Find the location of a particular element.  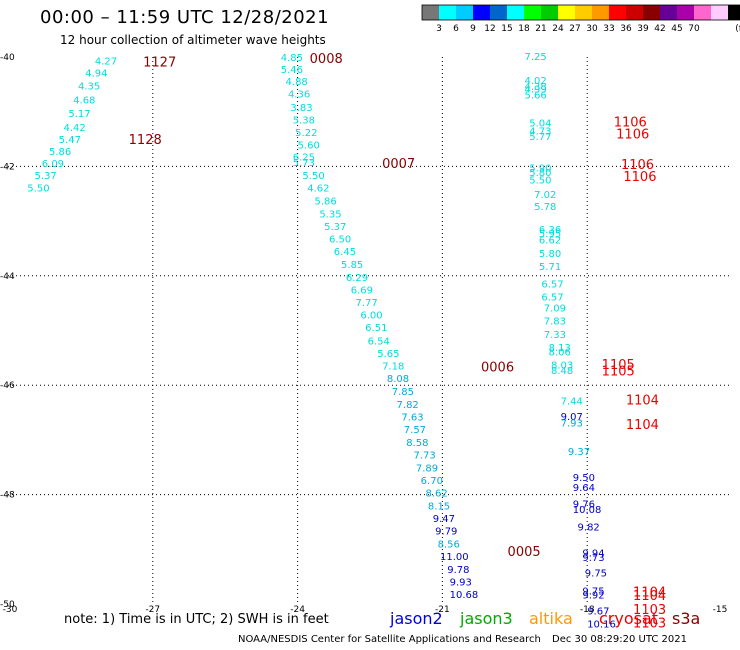

wave-height-value: 8.15 is located at coordinates (439, 507).